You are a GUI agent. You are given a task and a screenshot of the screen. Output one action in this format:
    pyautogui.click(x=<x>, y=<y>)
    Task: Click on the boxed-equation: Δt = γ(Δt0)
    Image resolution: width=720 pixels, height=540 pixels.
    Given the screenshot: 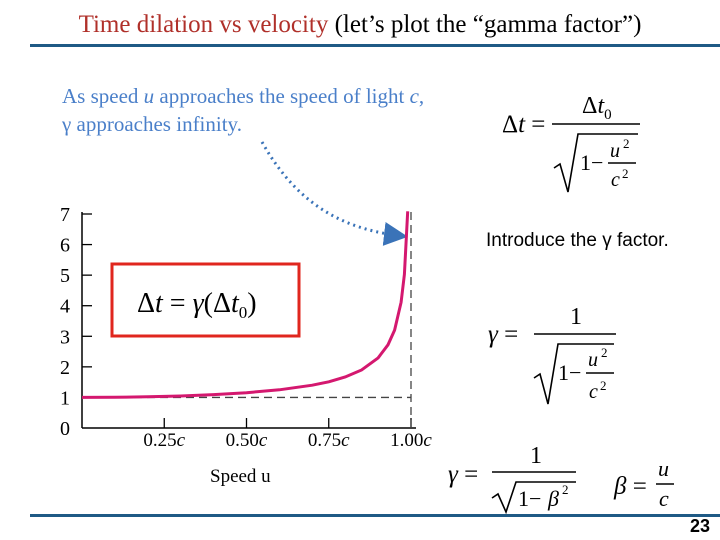 What is the action you would take?
    pyautogui.click(x=197, y=305)
    